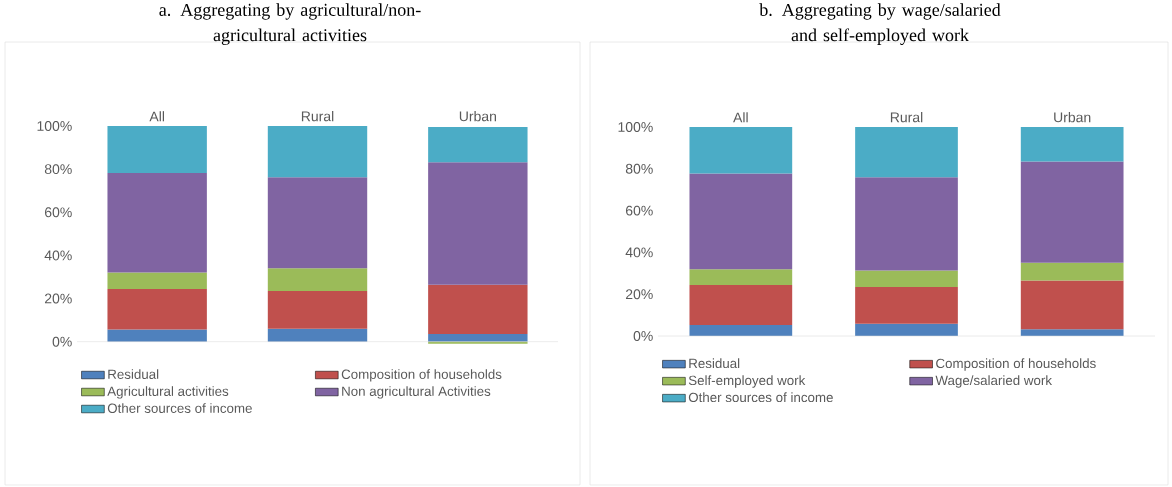 The image size is (1172, 487). What do you see at coordinates (416, 392) in the screenshot?
I see `legend-label: Non agricultural Activities` at bounding box center [416, 392].